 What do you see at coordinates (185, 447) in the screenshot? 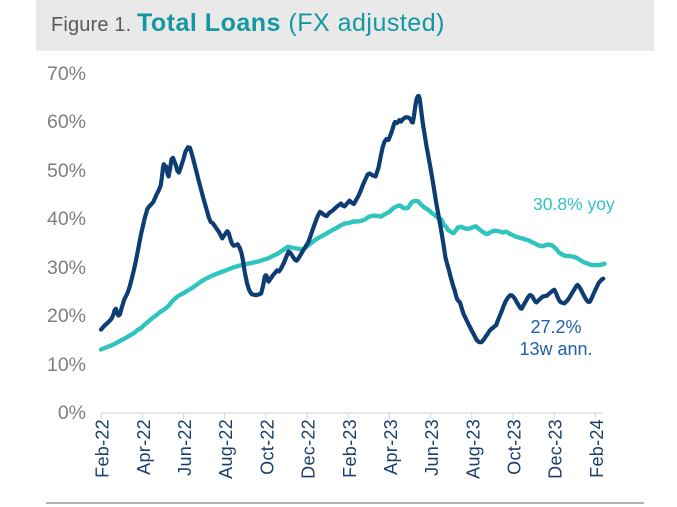
I see `svg-text: Jun-22` at bounding box center [185, 447].